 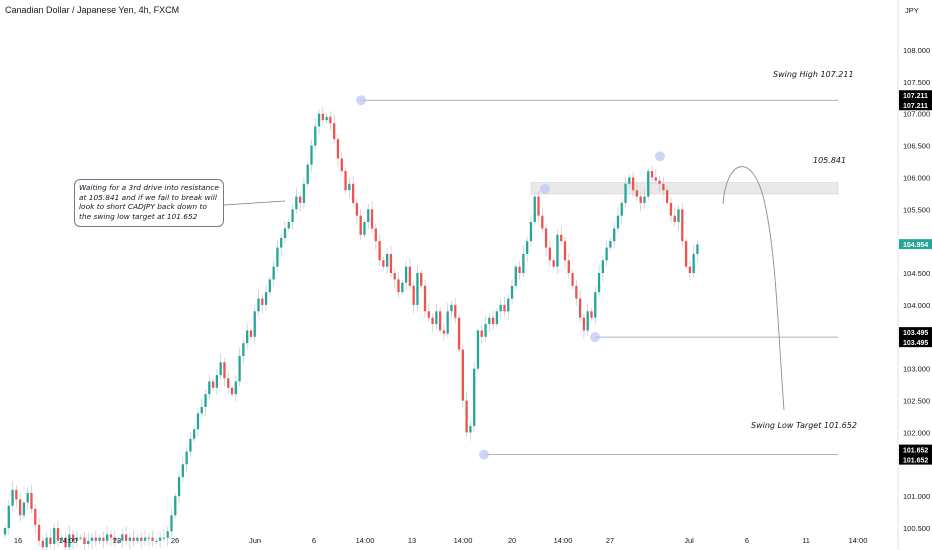 What do you see at coordinates (117, 540) in the screenshot?
I see `x-tick-label: 23` at bounding box center [117, 540].